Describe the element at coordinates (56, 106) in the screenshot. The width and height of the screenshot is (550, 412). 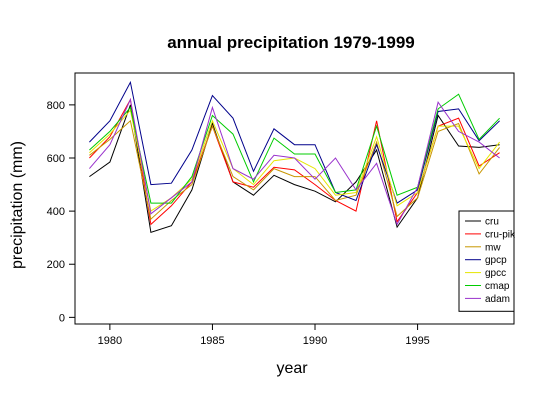
I see `y-tick-label: 800` at that location.